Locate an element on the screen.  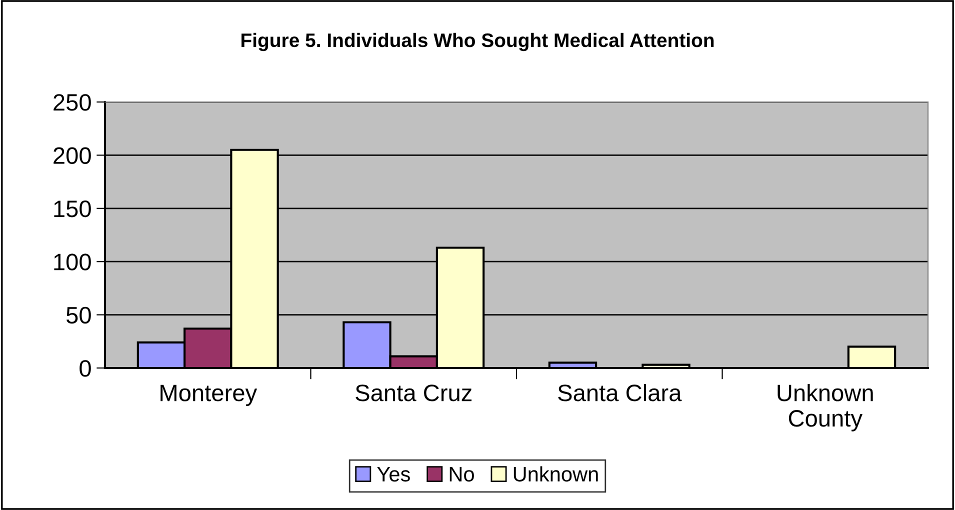
legend-label: Yes is located at coordinates (393, 474).